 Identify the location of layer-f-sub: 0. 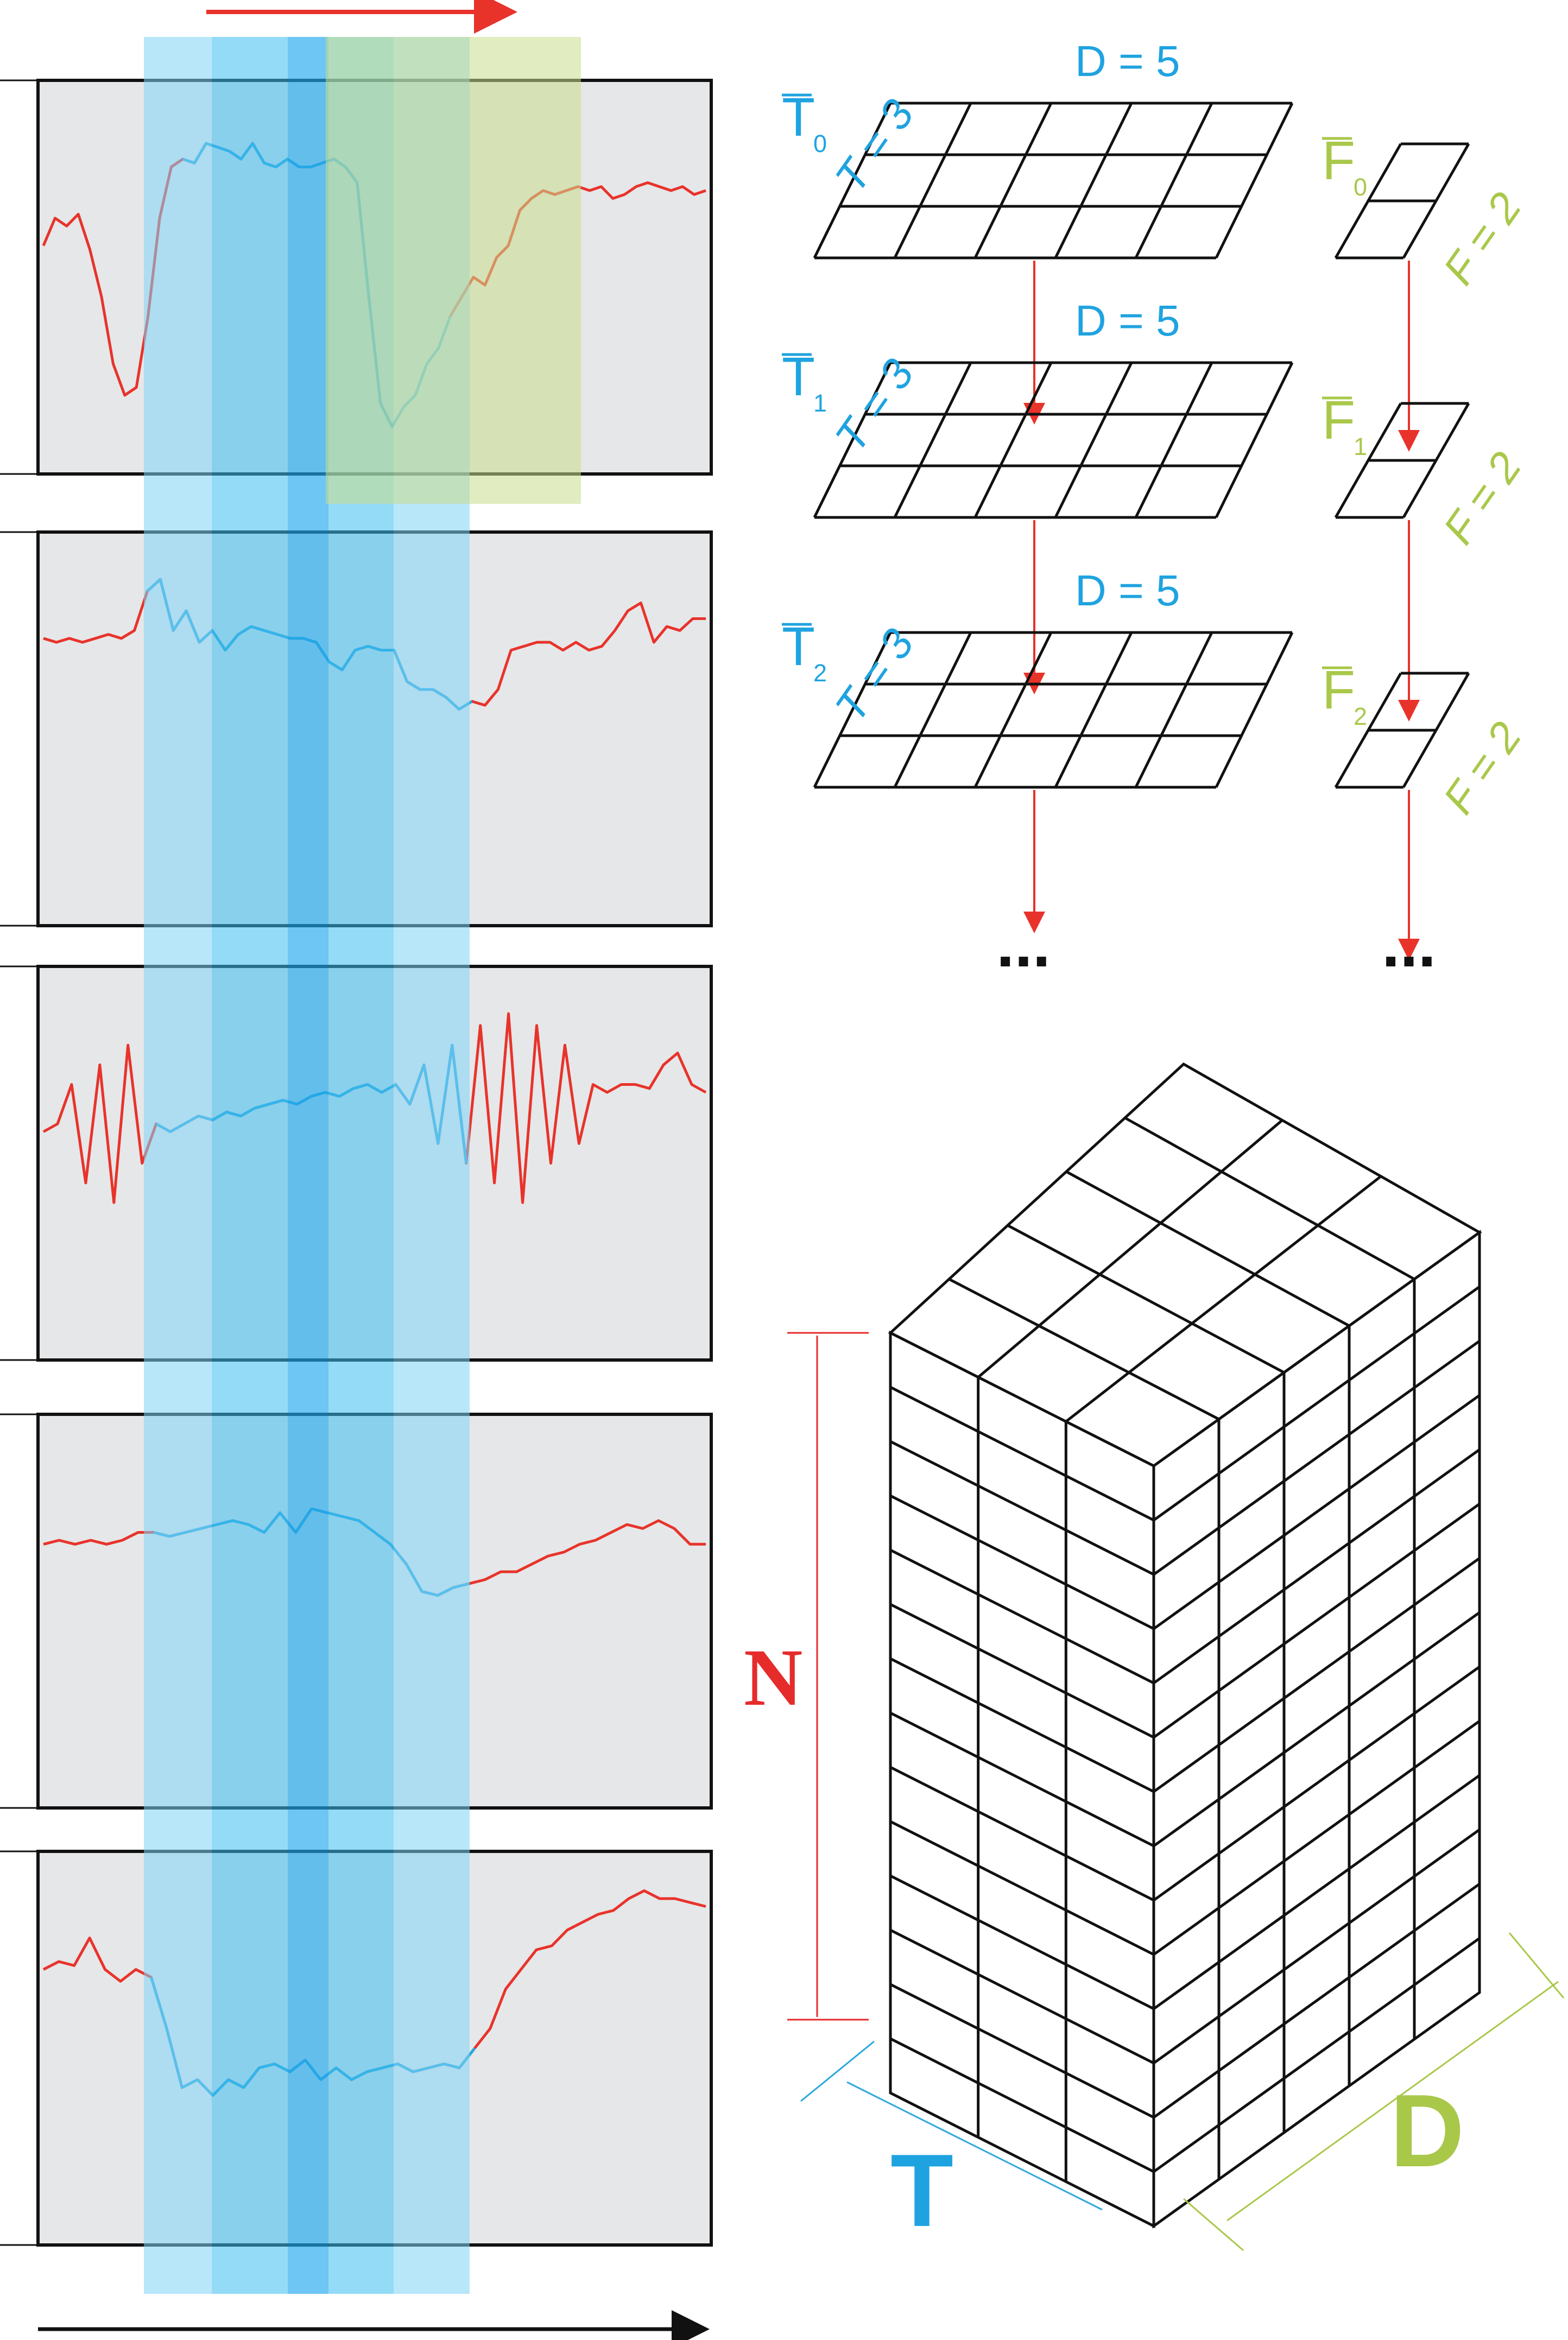
(1360, 187).